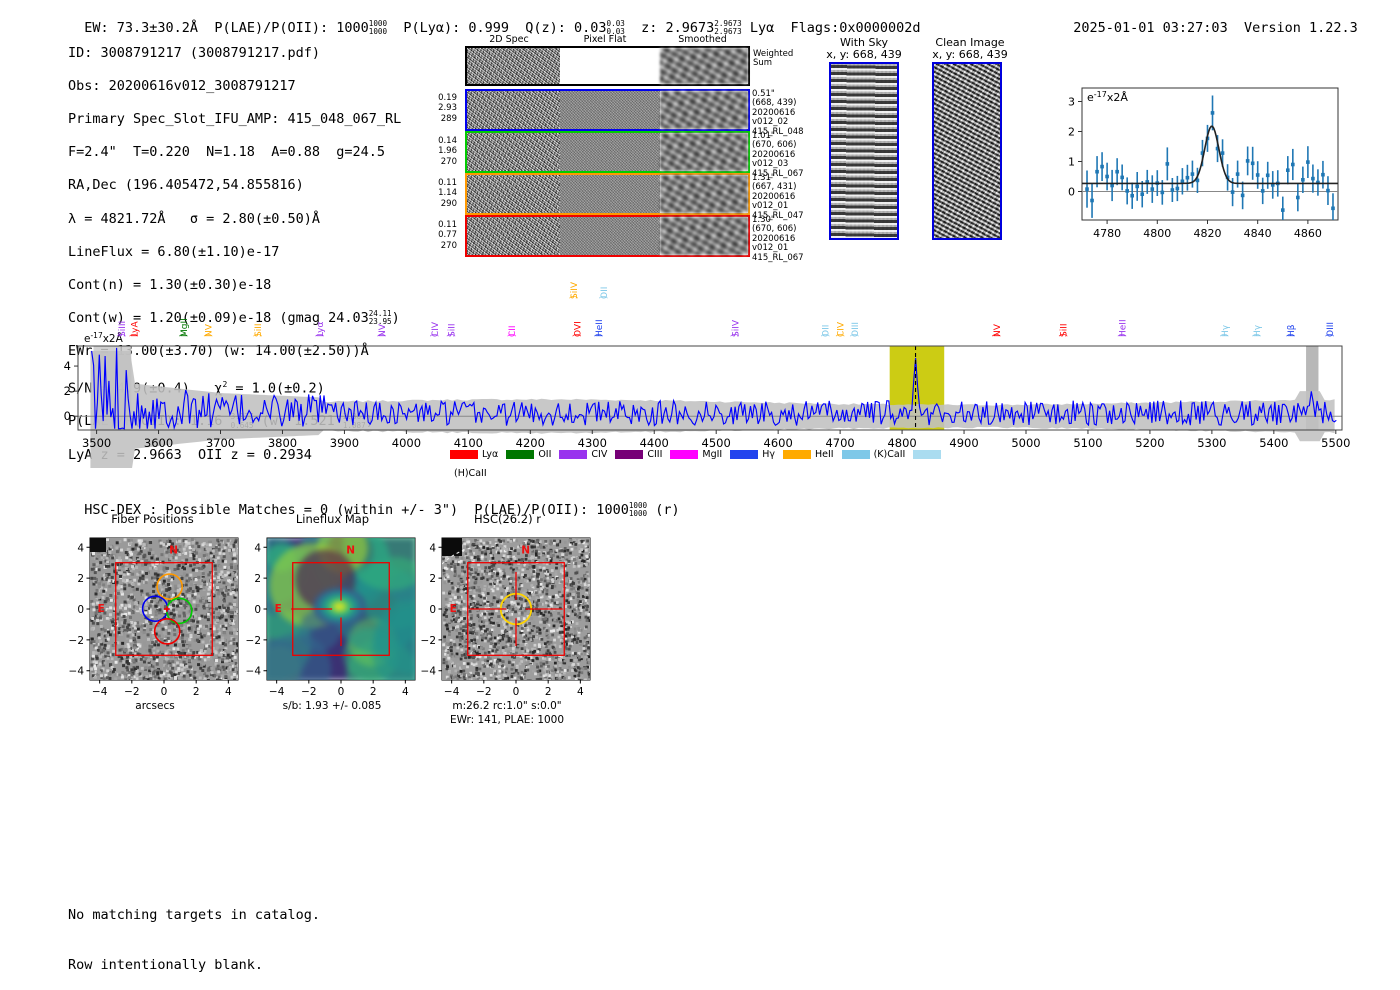  I want to click on cleanimage-subtitle: x, y: 668, 439, so click(970, 54).